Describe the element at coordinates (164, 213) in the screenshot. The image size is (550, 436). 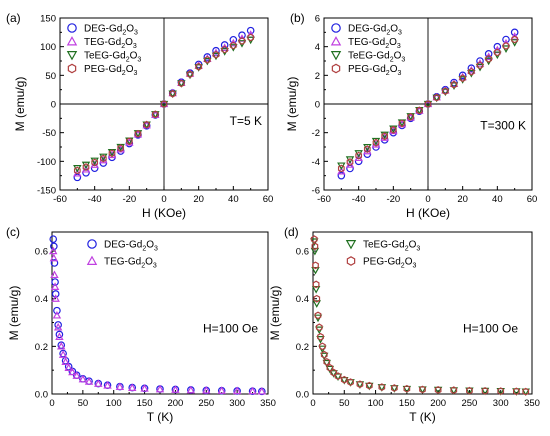
I see `x-axis-label: H (KOe)` at that location.